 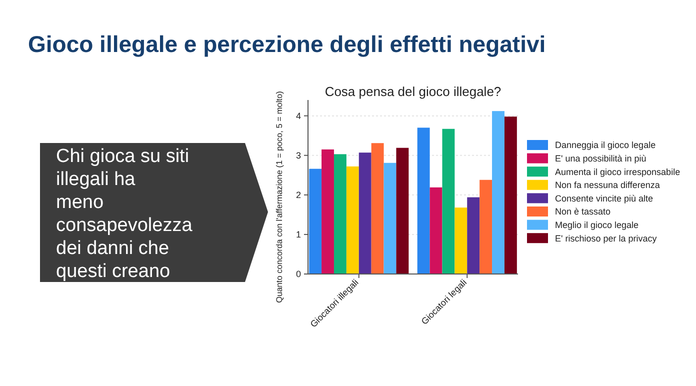 What do you see at coordinates (279, 196) in the screenshot?
I see `y-axis-title: Quanto concorda con l'affermazione (1 = poco, 5 = molto)` at bounding box center [279, 196].